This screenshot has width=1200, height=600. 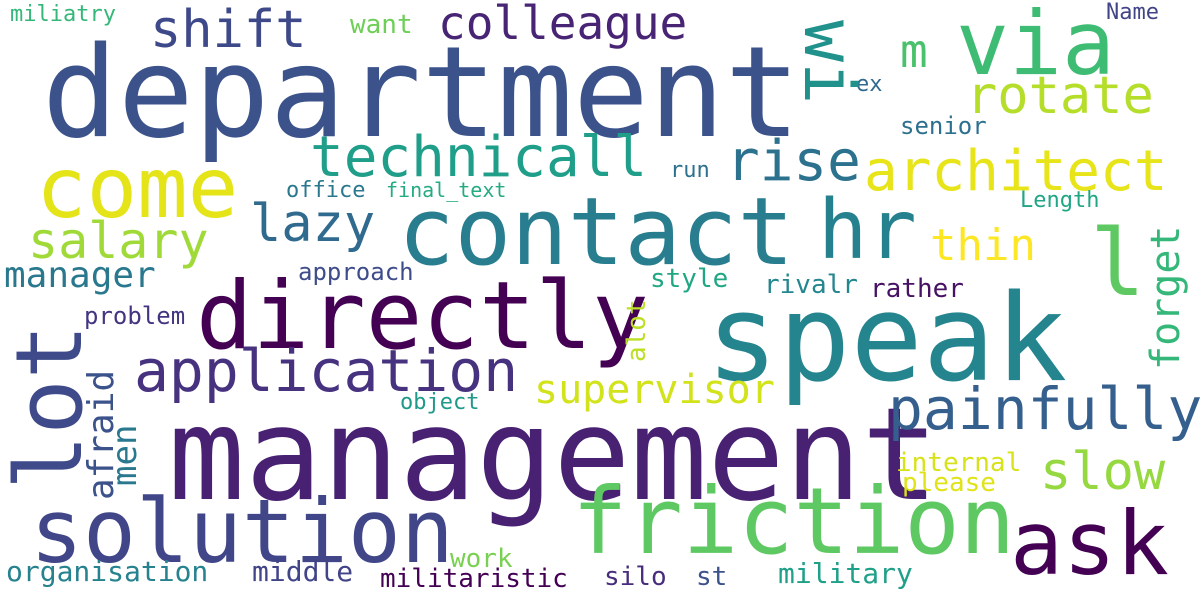 What do you see at coordinates (1103, 472) in the screenshot?
I see `word-slow: slow` at bounding box center [1103, 472].